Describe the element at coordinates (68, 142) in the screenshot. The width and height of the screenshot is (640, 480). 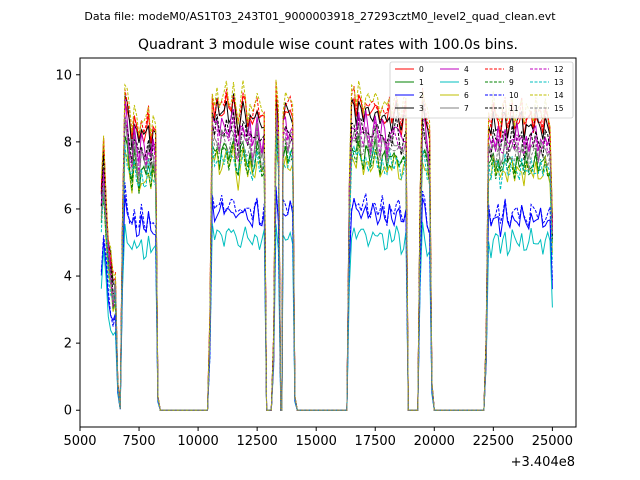
I see `y-tick-label: 8` at that location.